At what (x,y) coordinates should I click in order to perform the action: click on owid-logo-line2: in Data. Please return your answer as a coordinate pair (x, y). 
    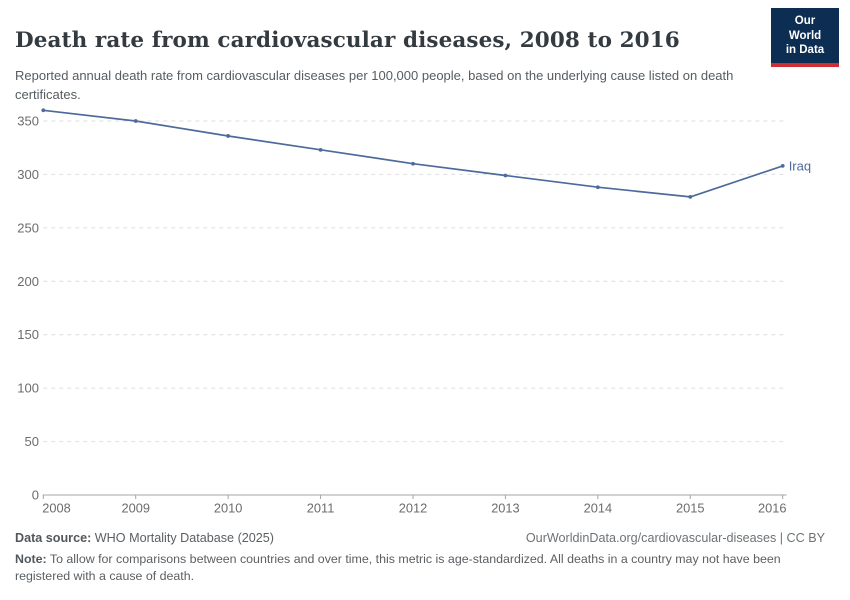
    Looking at the image, I should click on (805, 50).